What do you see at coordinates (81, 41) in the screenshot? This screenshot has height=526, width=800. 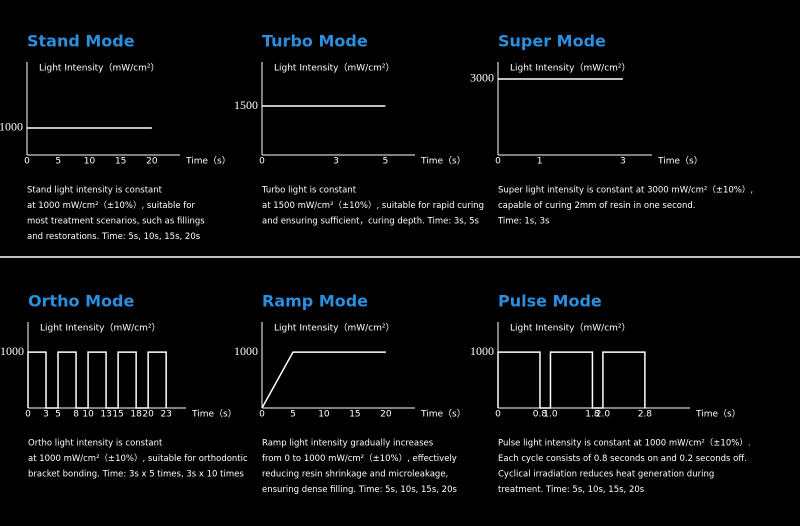 I see `panel-title: Stand Mode` at bounding box center [81, 41].